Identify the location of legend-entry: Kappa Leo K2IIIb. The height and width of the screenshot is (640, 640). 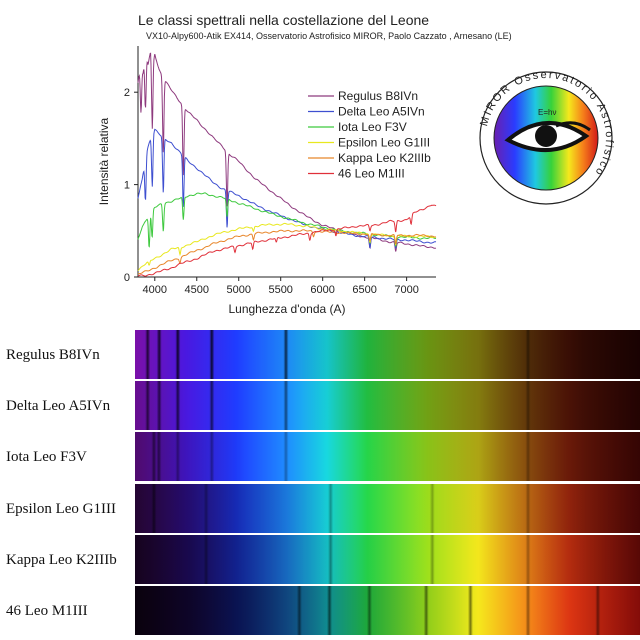
(384, 158).